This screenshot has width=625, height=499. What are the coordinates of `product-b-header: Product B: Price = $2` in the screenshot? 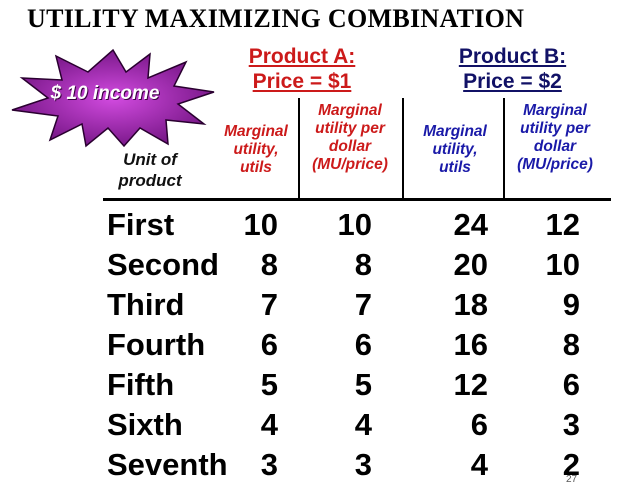 It's located at (512, 69).